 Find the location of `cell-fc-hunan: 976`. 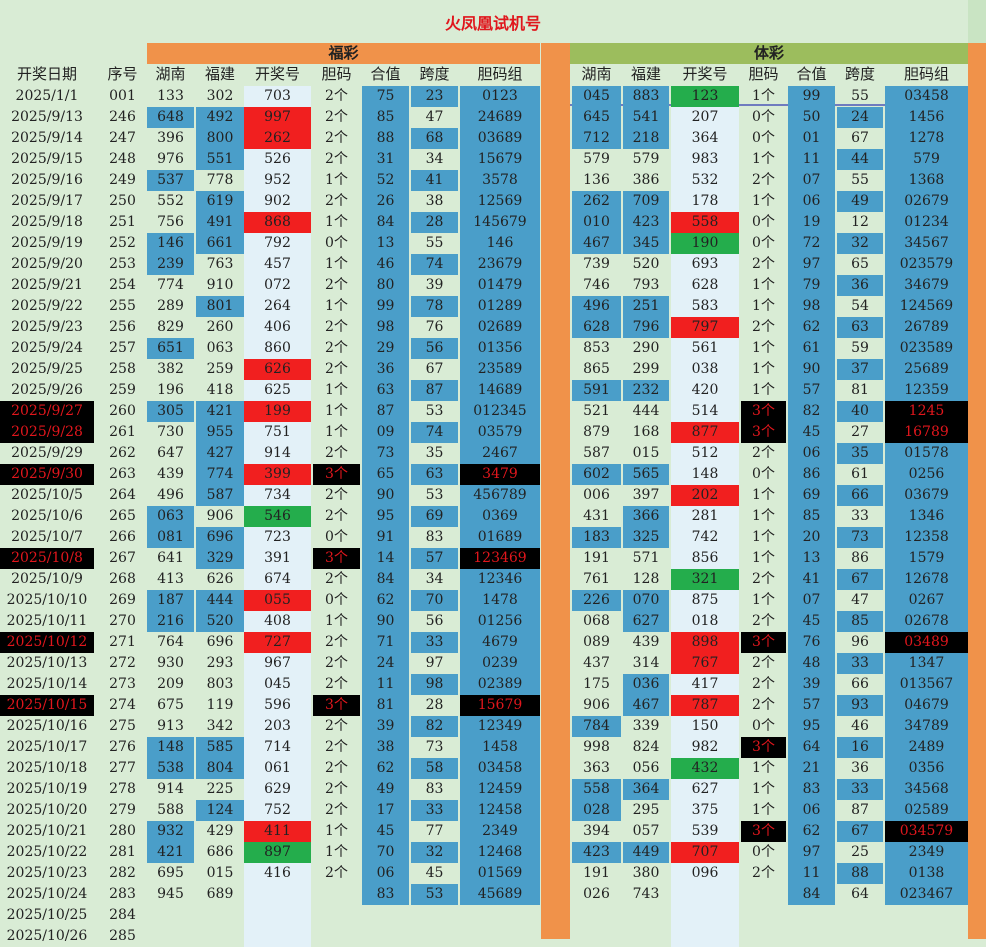

cell-fc-hunan: 976 is located at coordinates (170, 159).